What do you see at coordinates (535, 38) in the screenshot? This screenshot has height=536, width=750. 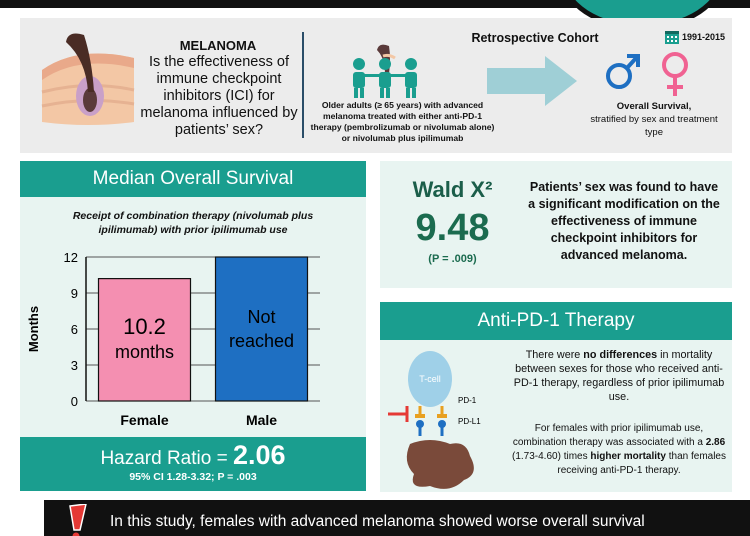 I see `study-design-label: Retrospective Cohort` at bounding box center [535, 38].